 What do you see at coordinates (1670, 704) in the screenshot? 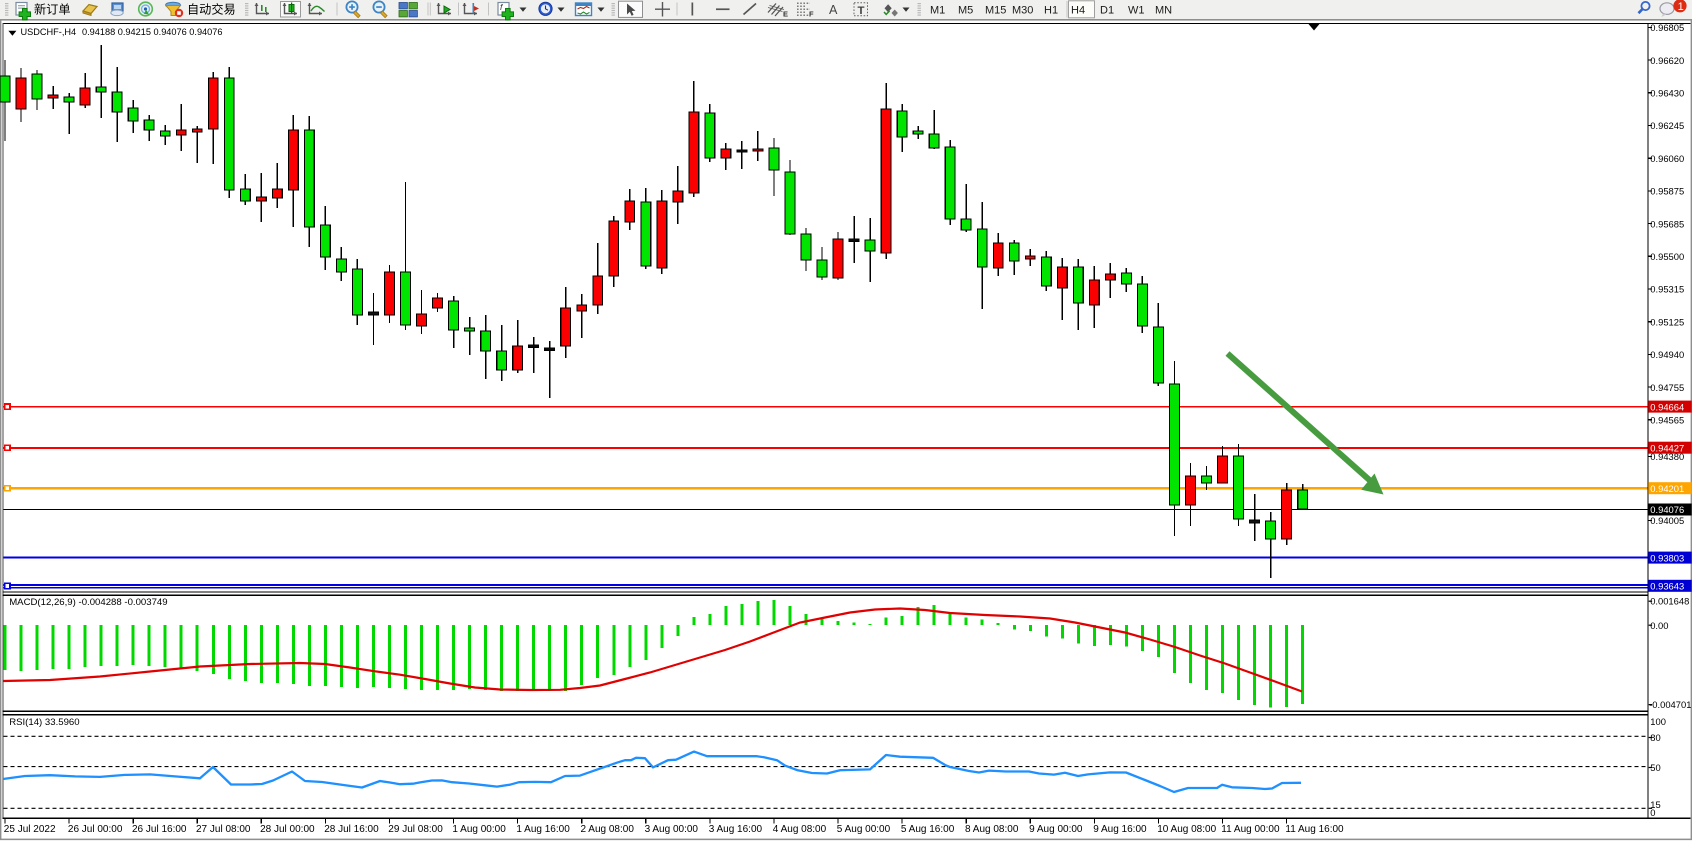
I see `svg-text: -0.004701` at bounding box center [1670, 704].